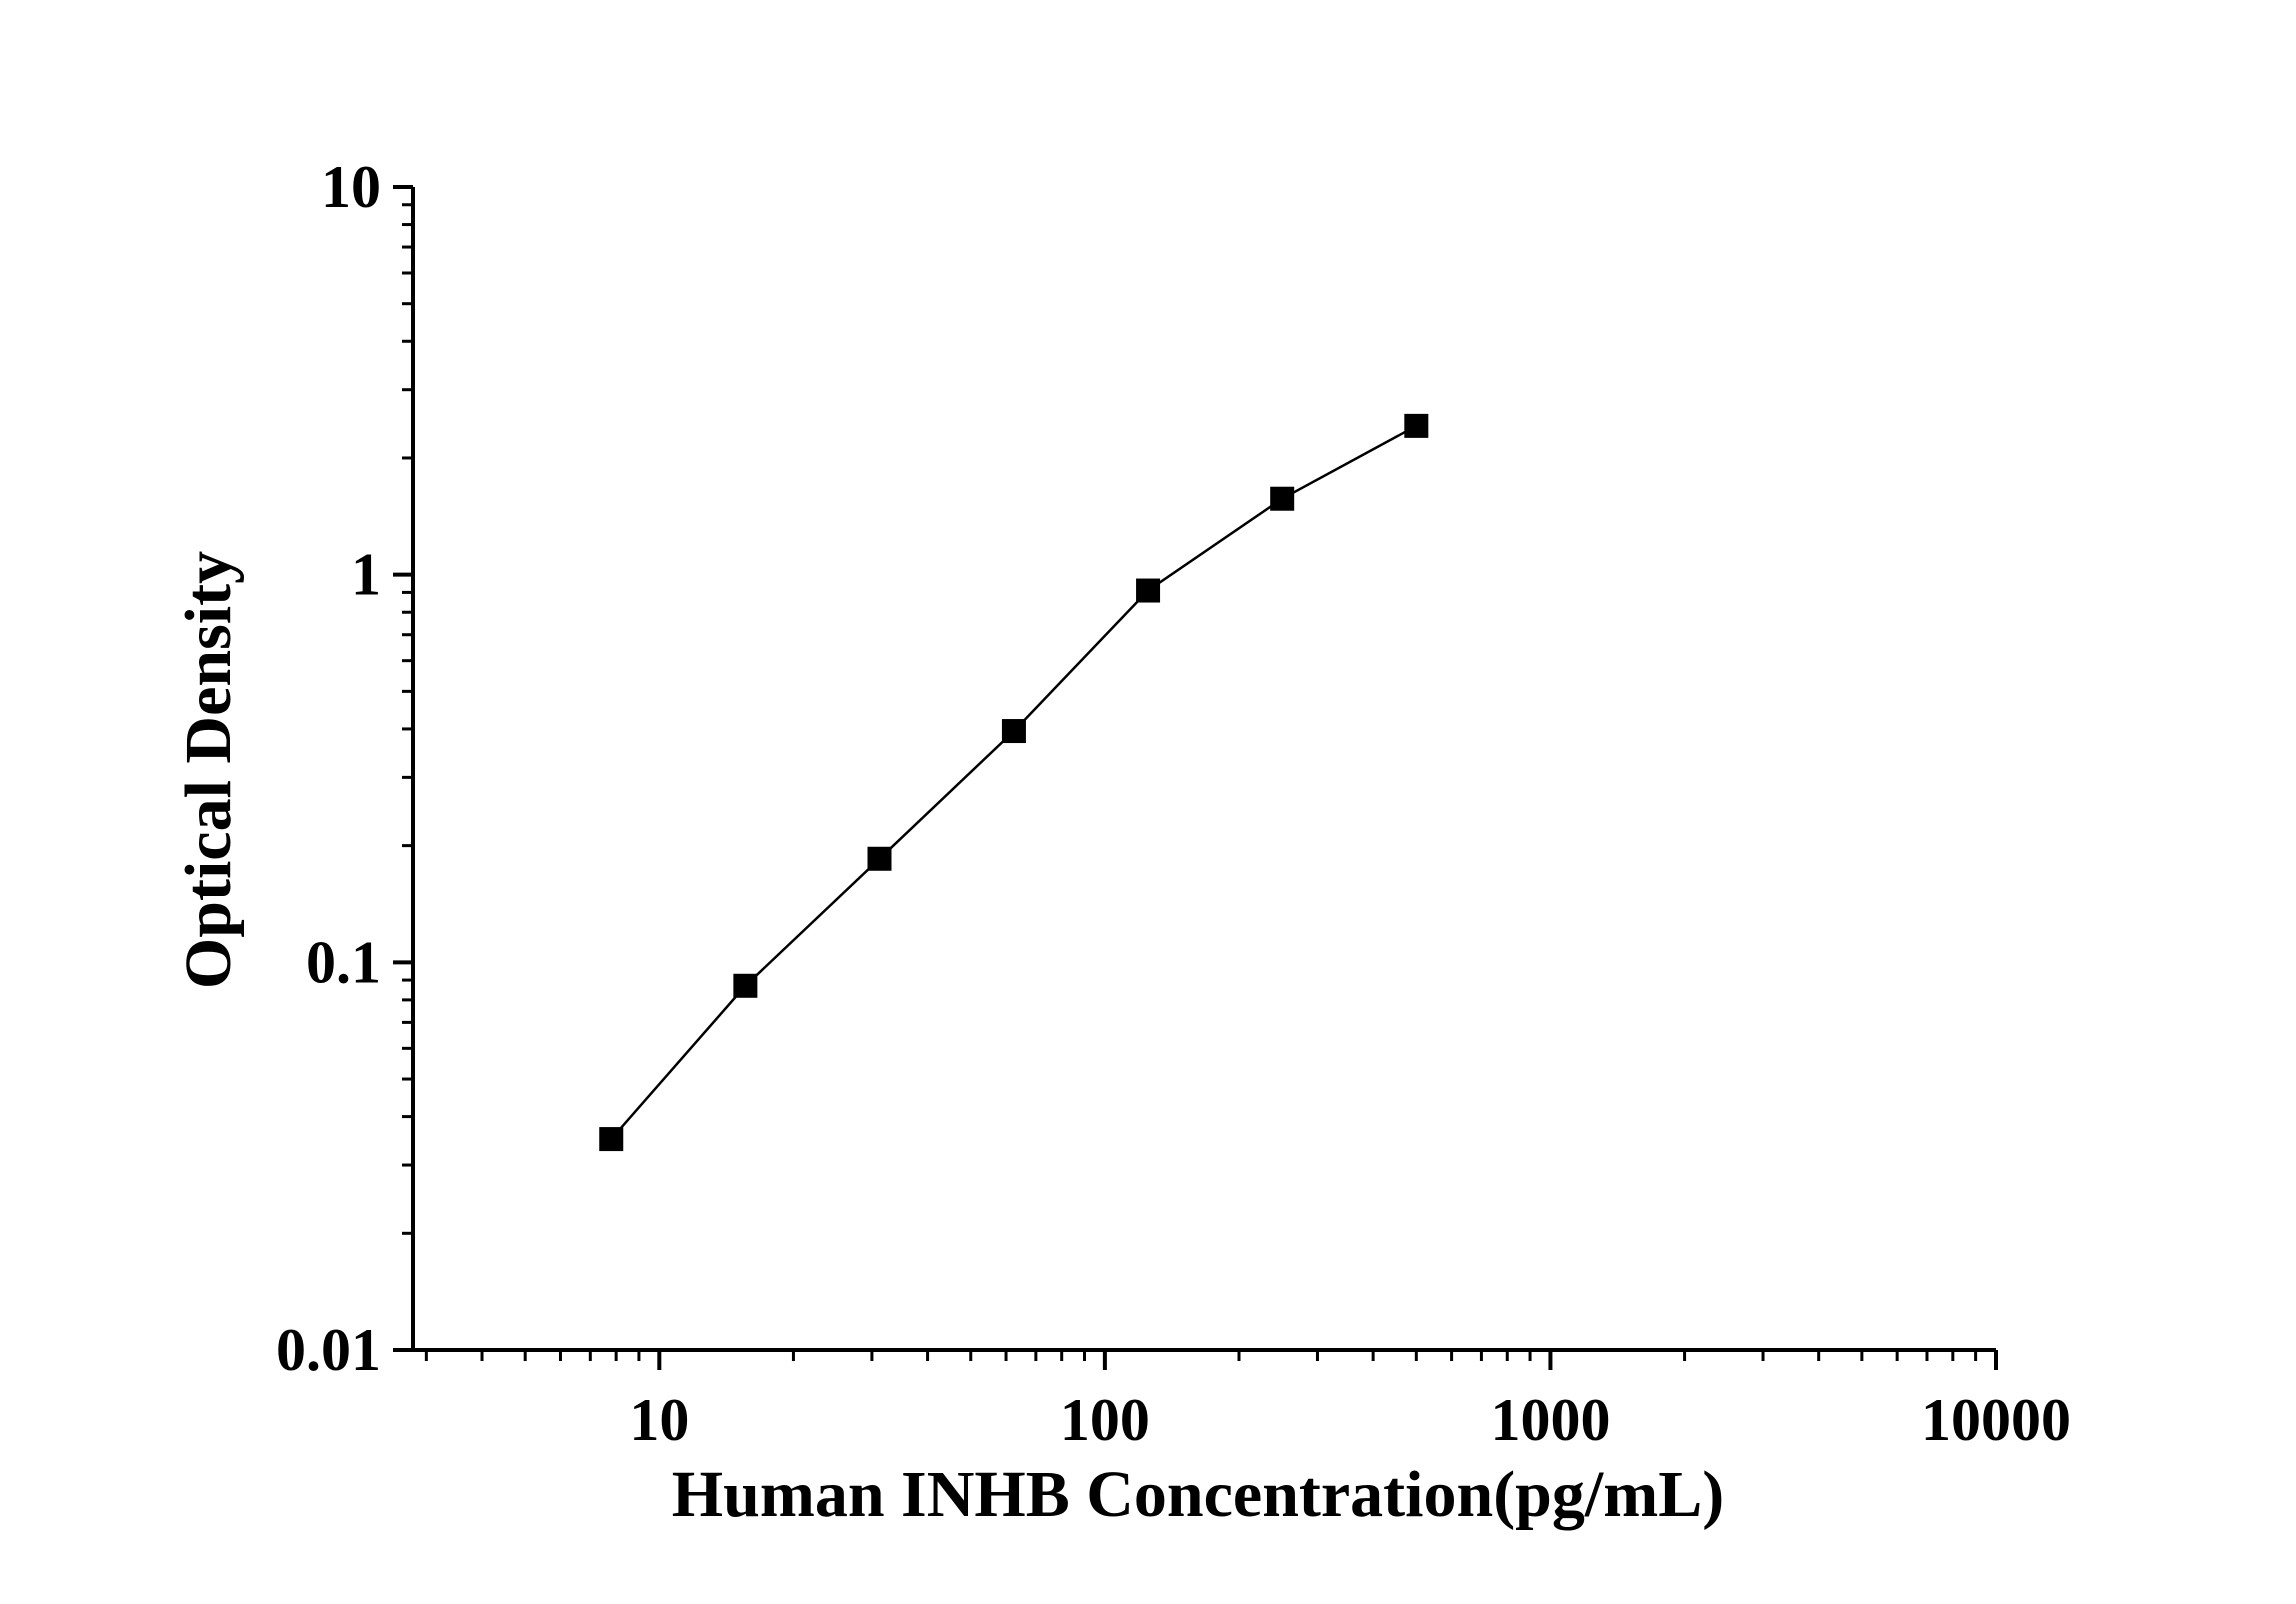 The width and height of the screenshot is (2296, 1604). What do you see at coordinates (328, 1350) in the screenshot?
I see `y-tick-label: 0.01` at bounding box center [328, 1350].